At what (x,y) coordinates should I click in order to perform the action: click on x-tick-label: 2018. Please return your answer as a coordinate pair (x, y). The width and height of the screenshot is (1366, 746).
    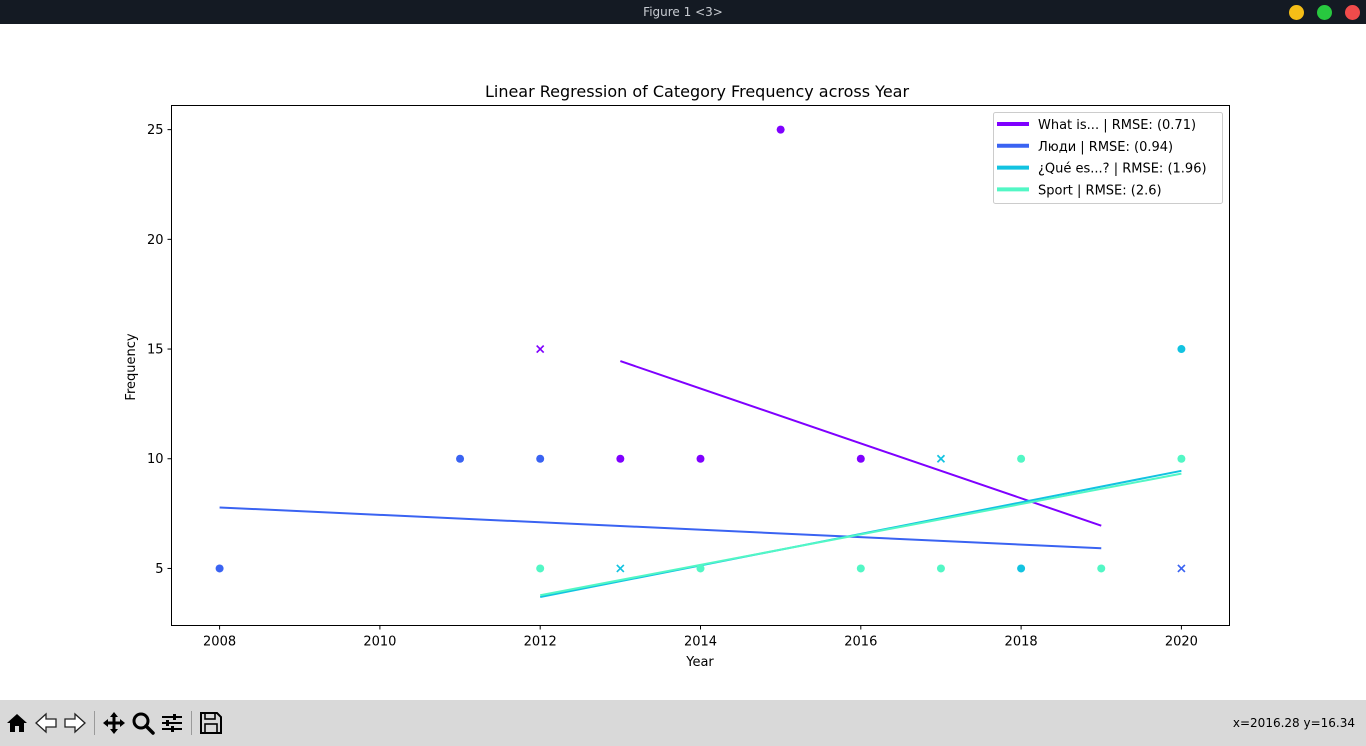
    Looking at the image, I should click on (1021, 642).